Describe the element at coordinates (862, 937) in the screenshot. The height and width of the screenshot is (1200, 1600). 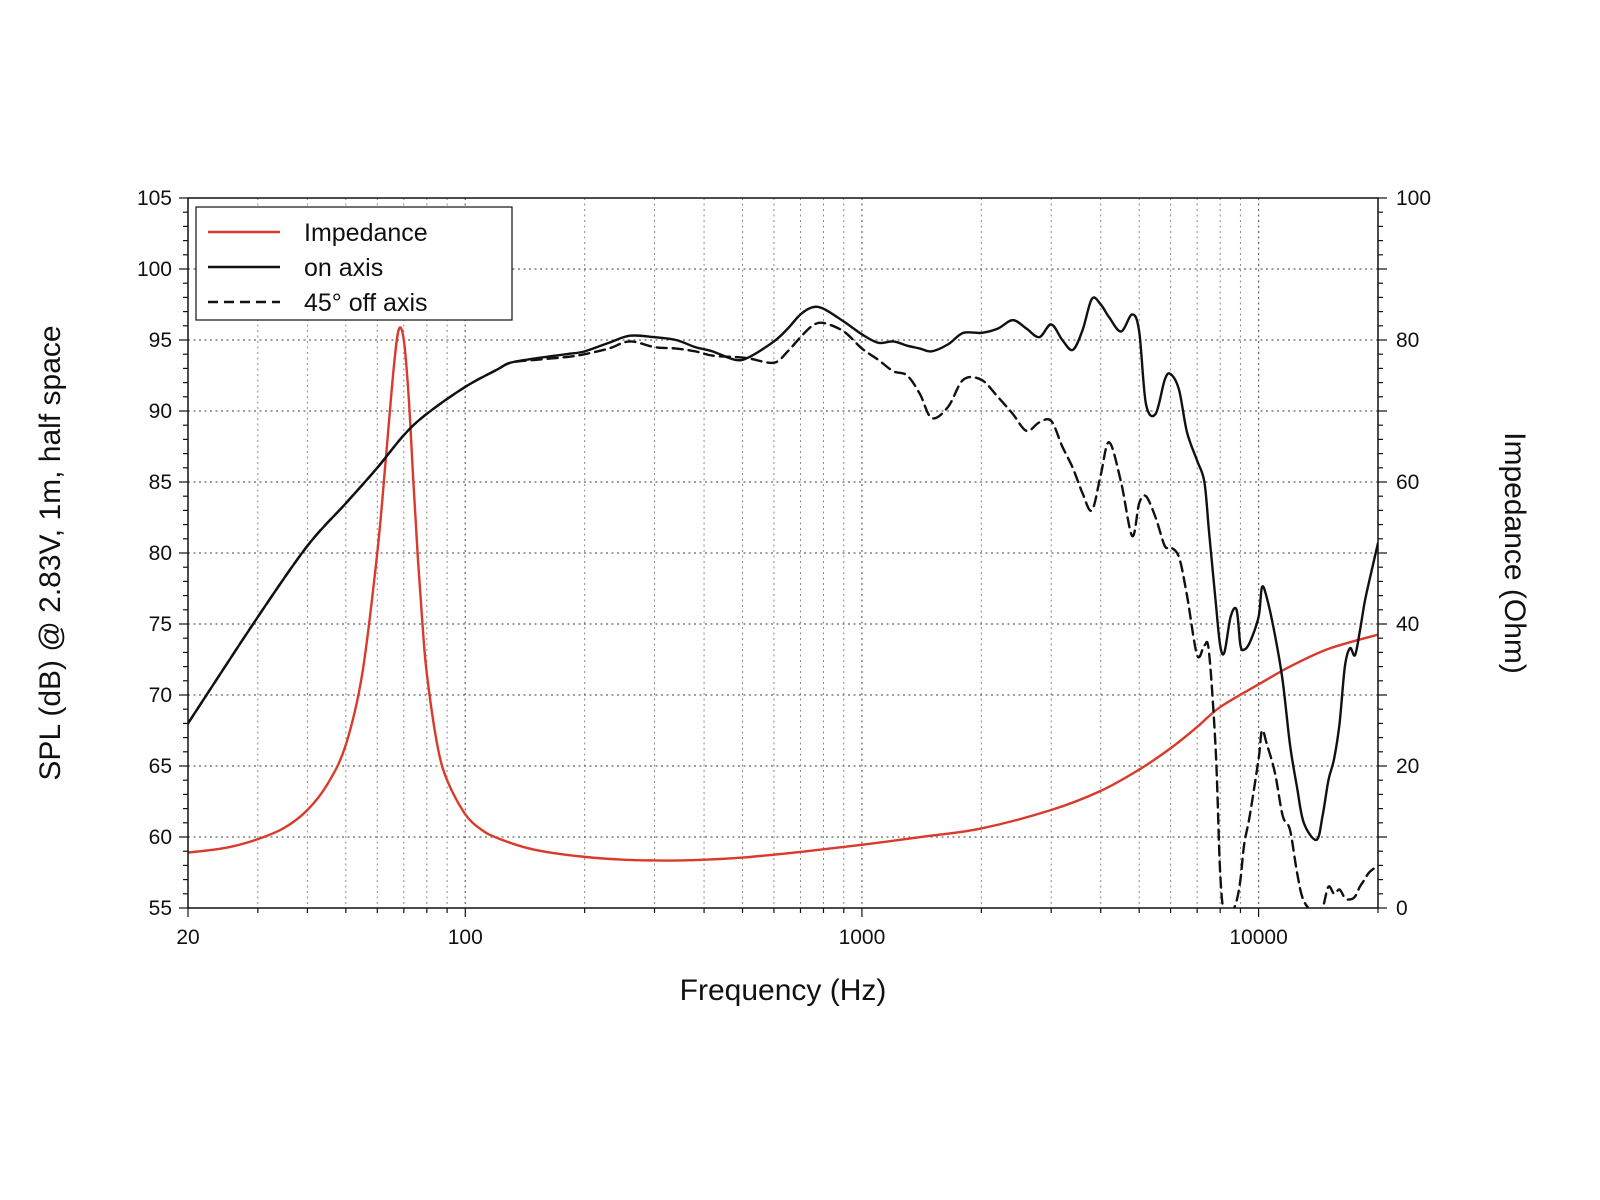
I see `x-tick-label: 1000` at that location.